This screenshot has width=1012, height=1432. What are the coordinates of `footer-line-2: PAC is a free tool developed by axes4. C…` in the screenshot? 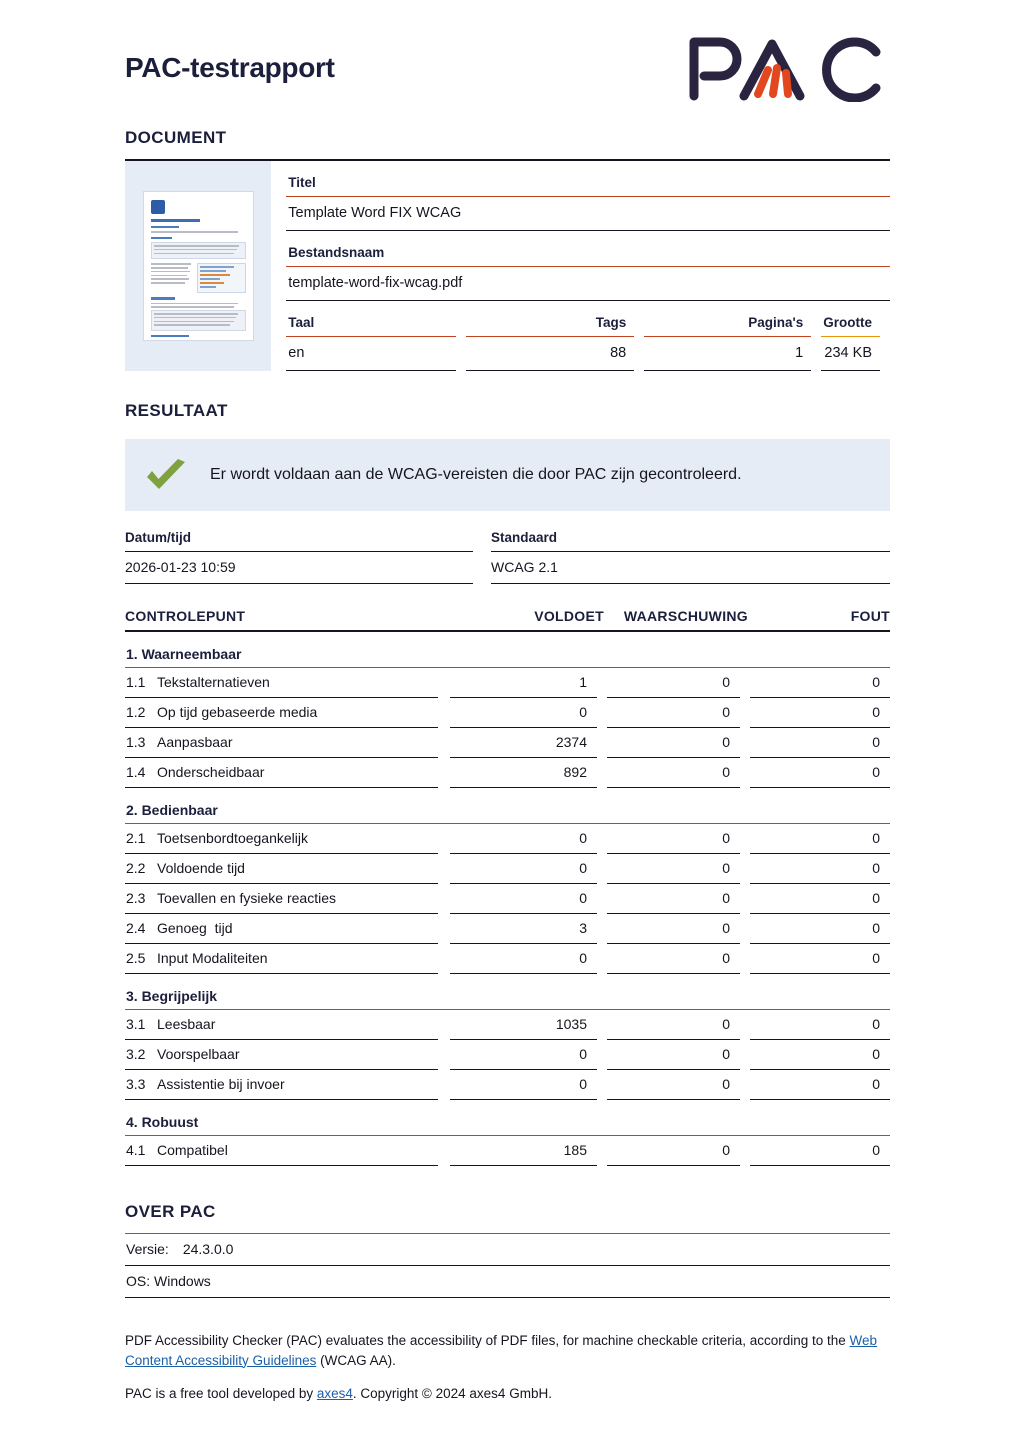 It's located at (507, 1394).